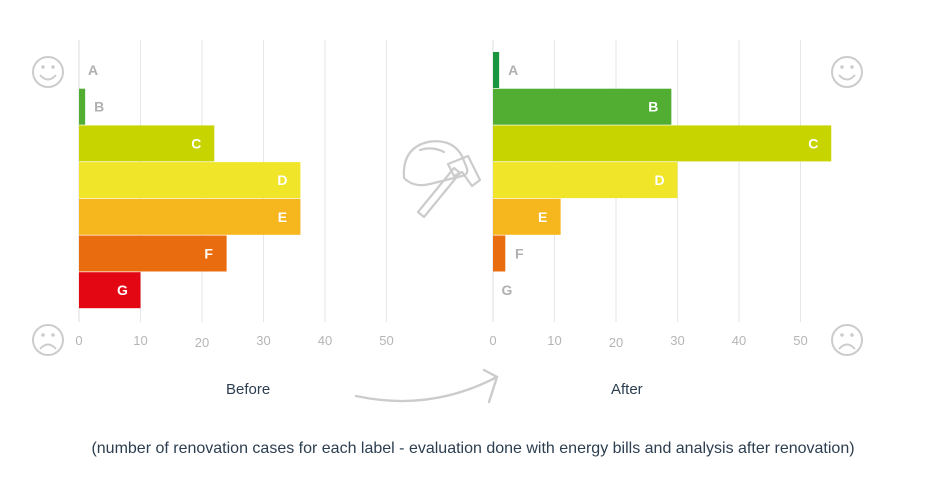 This screenshot has height=477, width=946. I want to click on curved-arrow-icon, so click(426, 386).